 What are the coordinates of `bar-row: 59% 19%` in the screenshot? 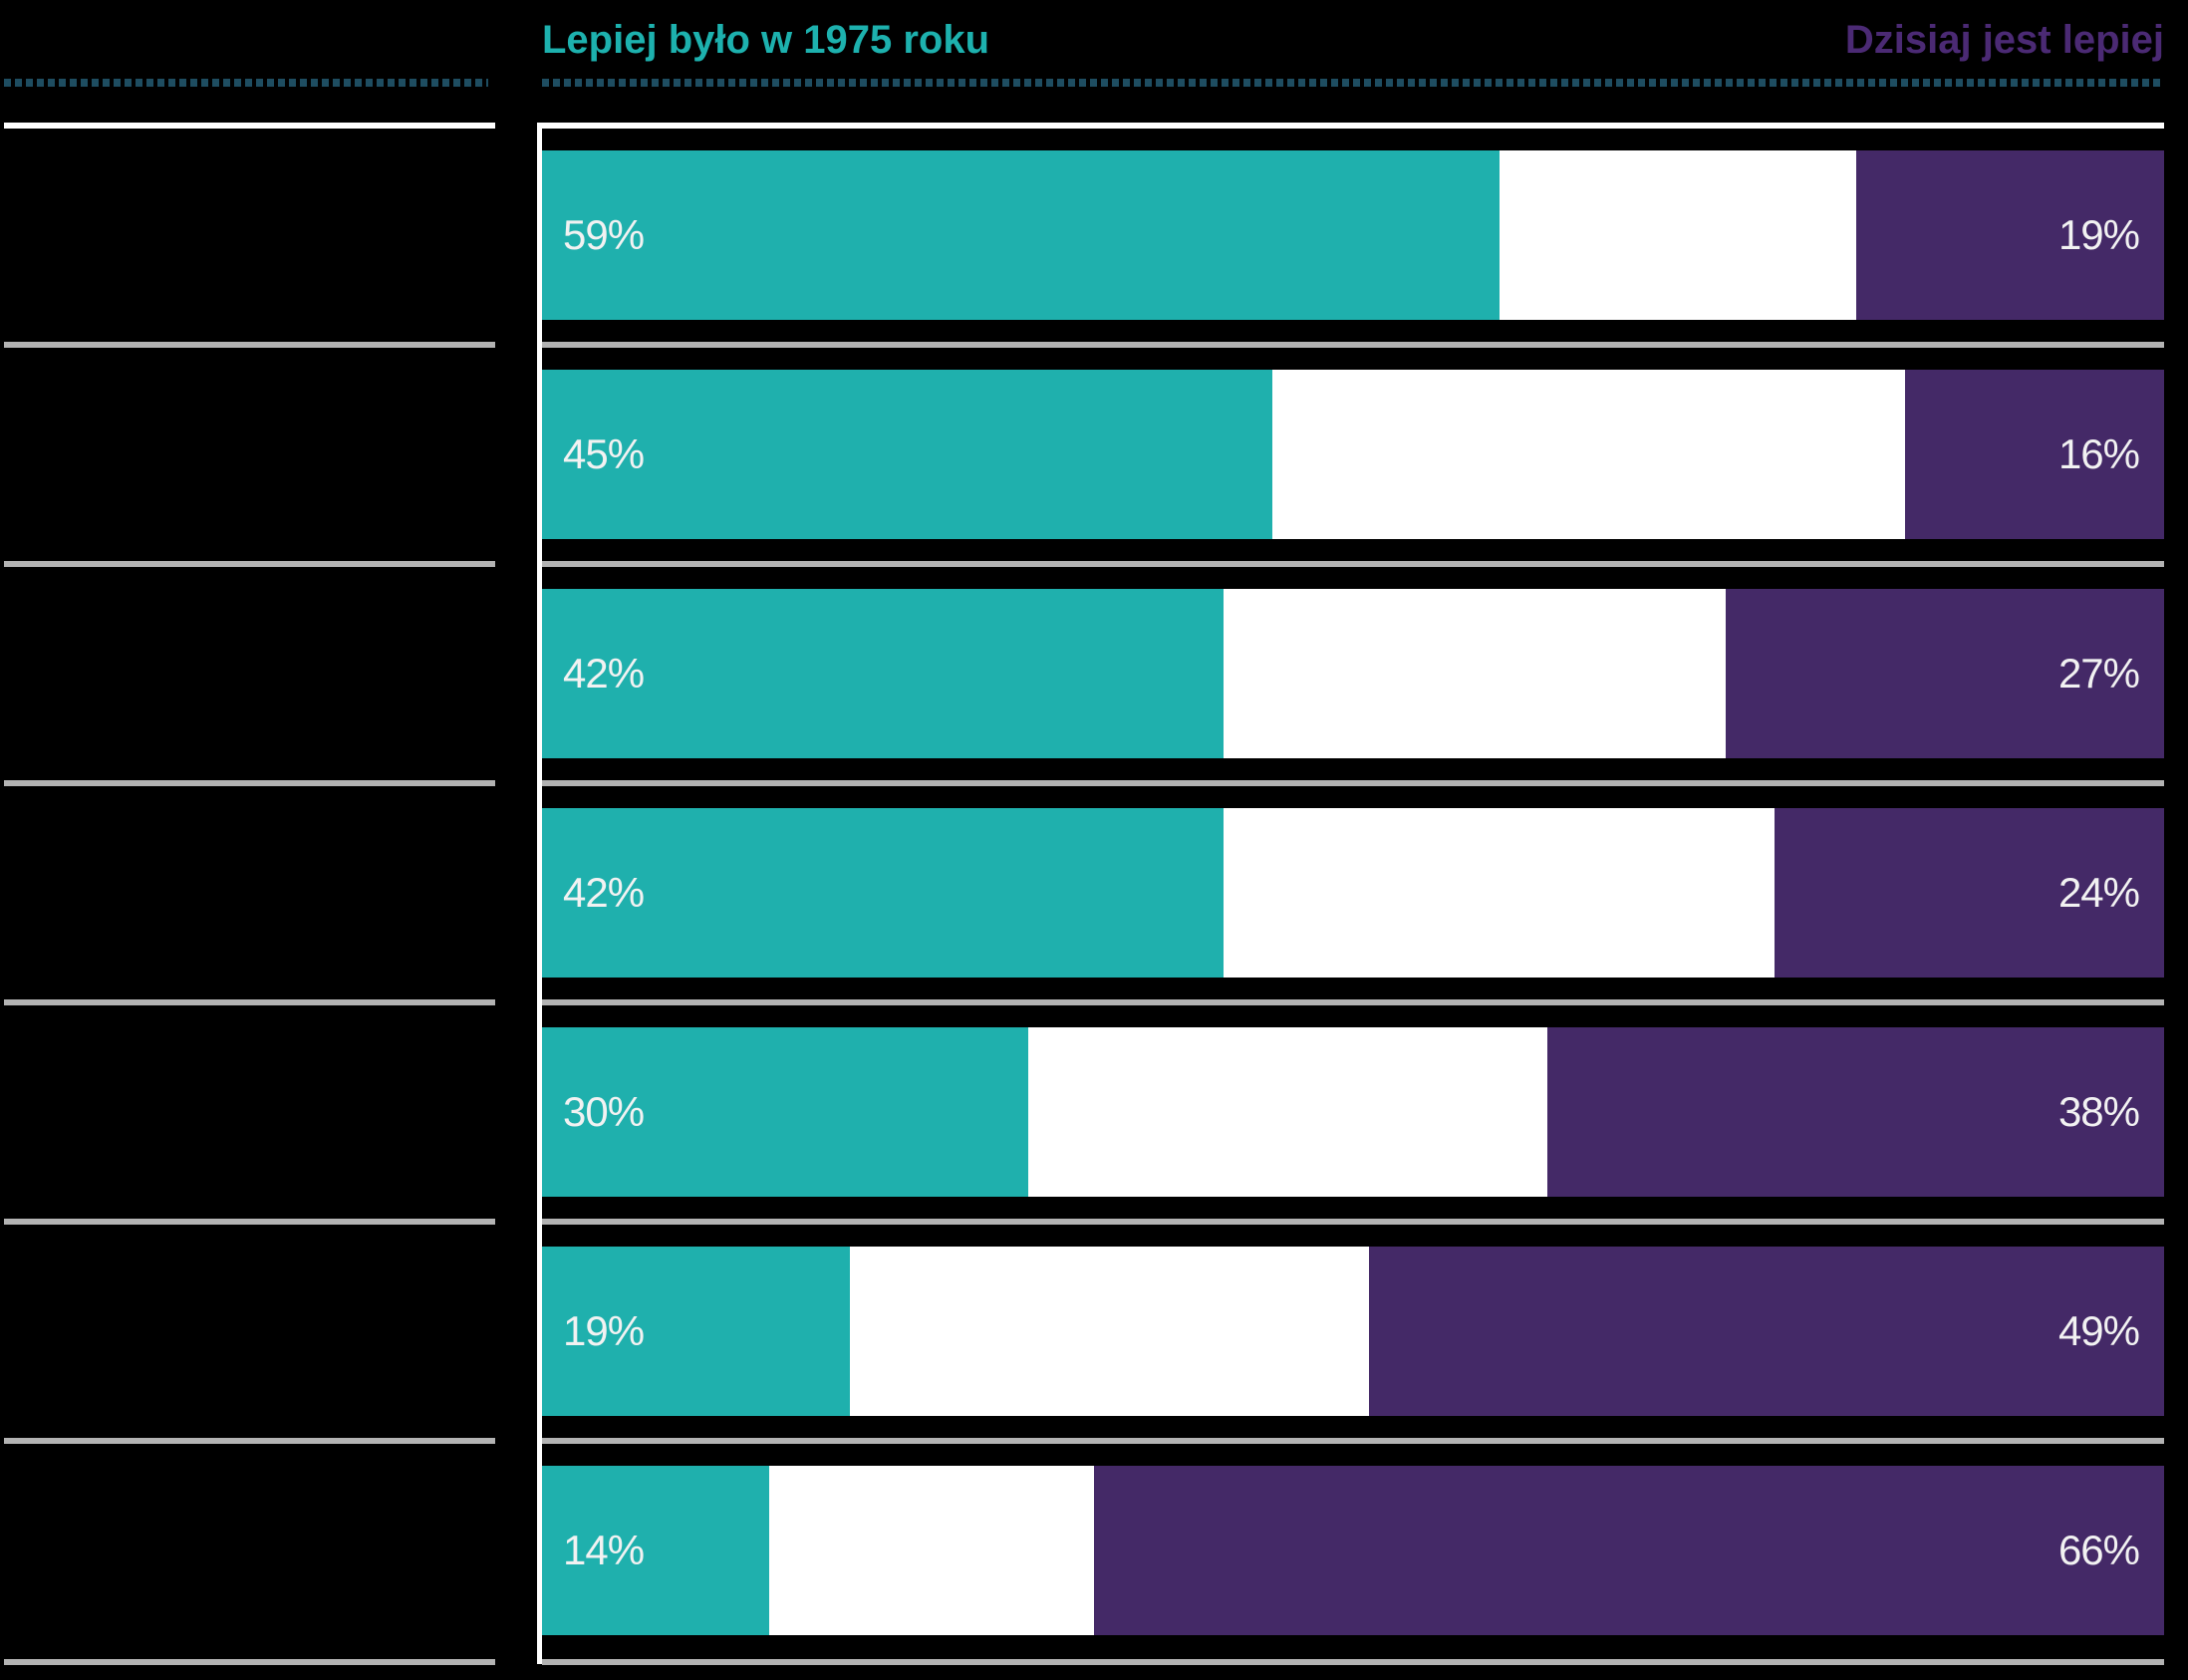 It's located at (1353, 235).